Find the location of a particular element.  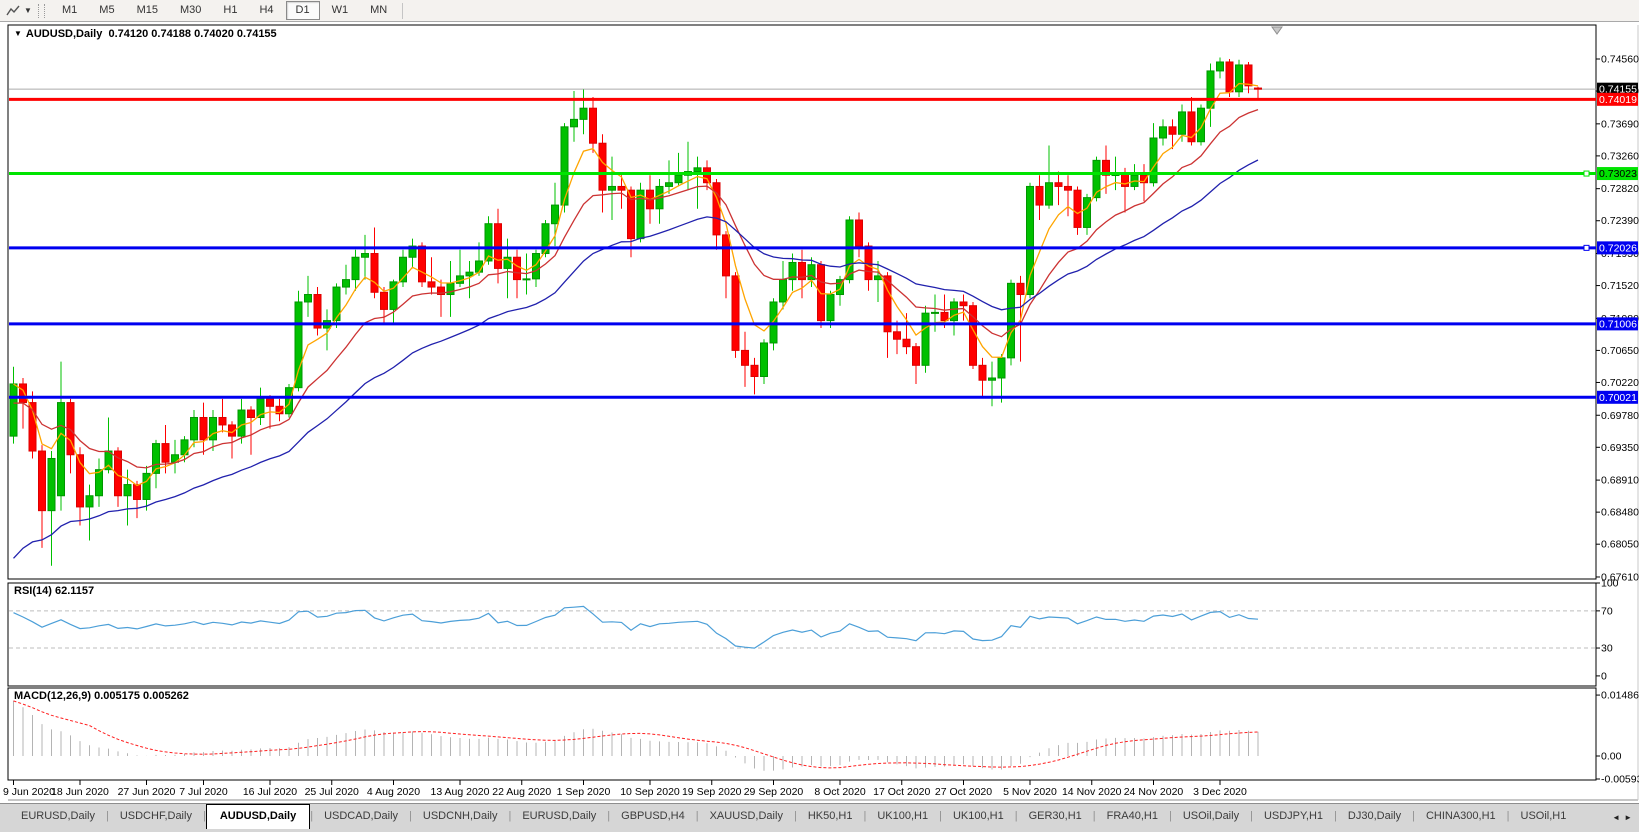

level-line-0.72026 is located at coordinates (802, 247).